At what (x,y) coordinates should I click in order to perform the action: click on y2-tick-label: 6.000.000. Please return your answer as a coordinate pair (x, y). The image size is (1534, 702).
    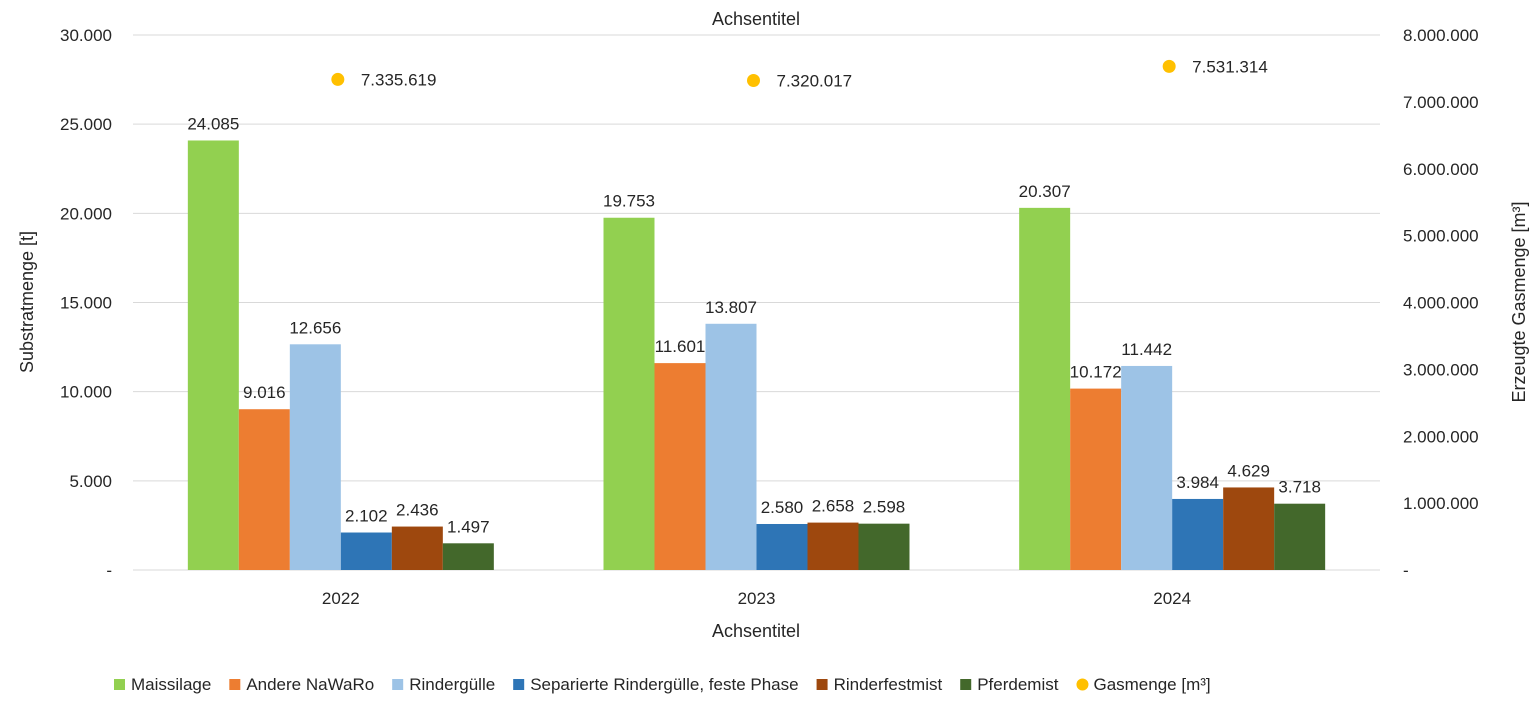
    Looking at the image, I should click on (1441, 169).